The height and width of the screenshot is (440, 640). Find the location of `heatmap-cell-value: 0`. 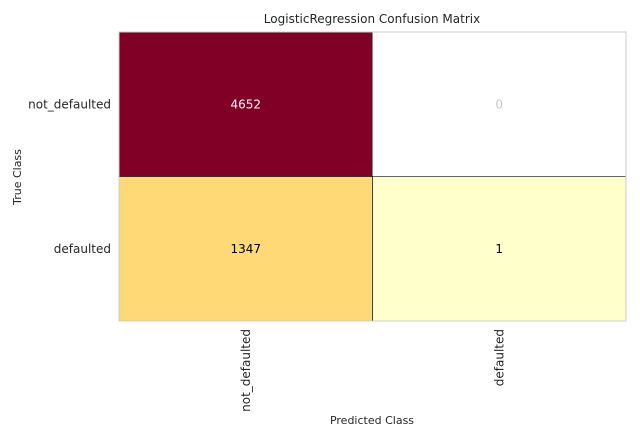

heatmap-cell-value: 0 is located at coordinates (499, 104).